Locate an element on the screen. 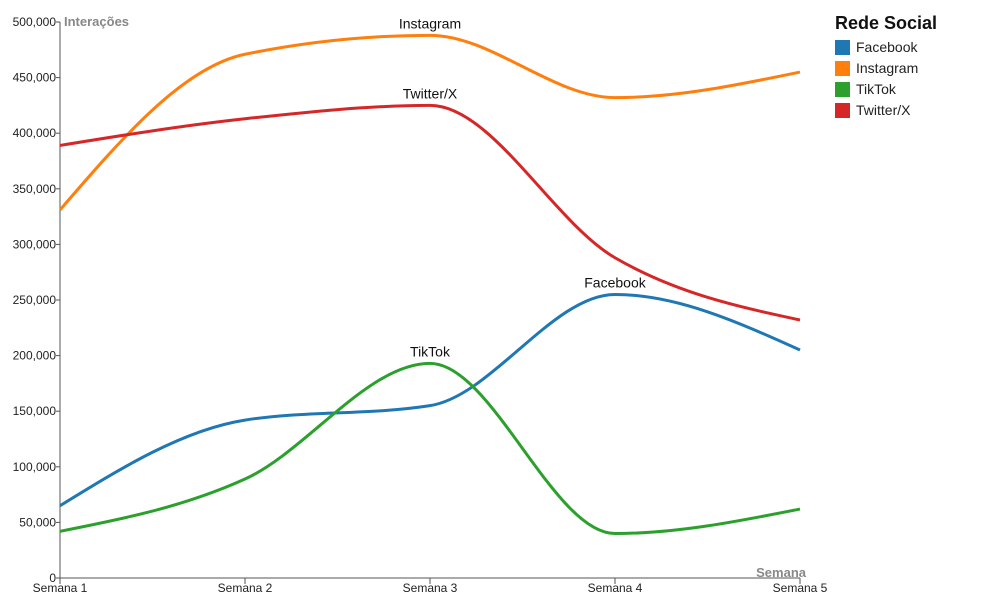 The image size is (1005, 600). series-labels: Facebook Instagram TikTok Twitter/X is located at coordinates (523, 187).